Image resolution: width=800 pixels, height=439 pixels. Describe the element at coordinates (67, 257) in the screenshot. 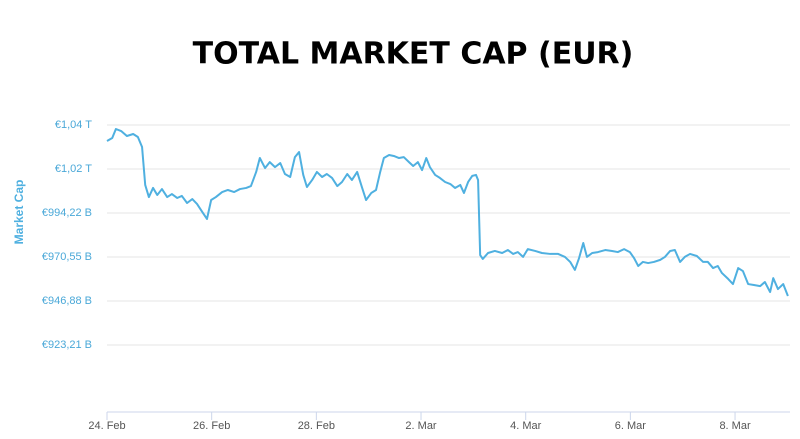

I see `y-tick-label: €970,55 B` at that location.